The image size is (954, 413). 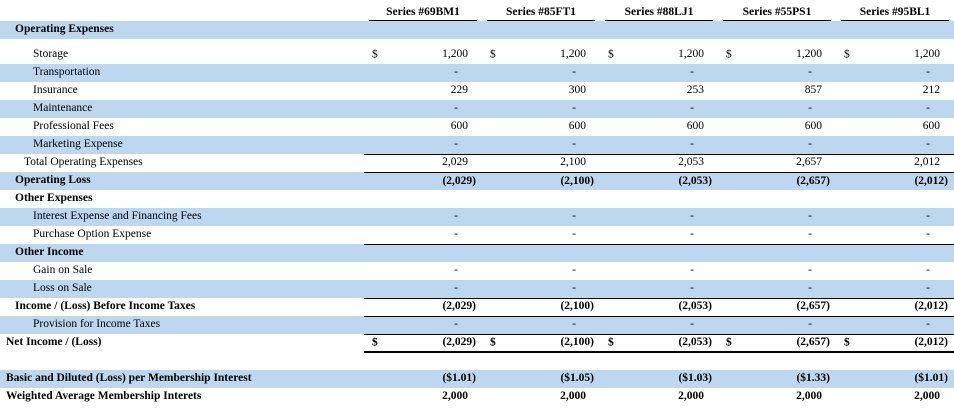 I want to click on column-header-text: Series #88LJ1, so click(x=659, y=13).